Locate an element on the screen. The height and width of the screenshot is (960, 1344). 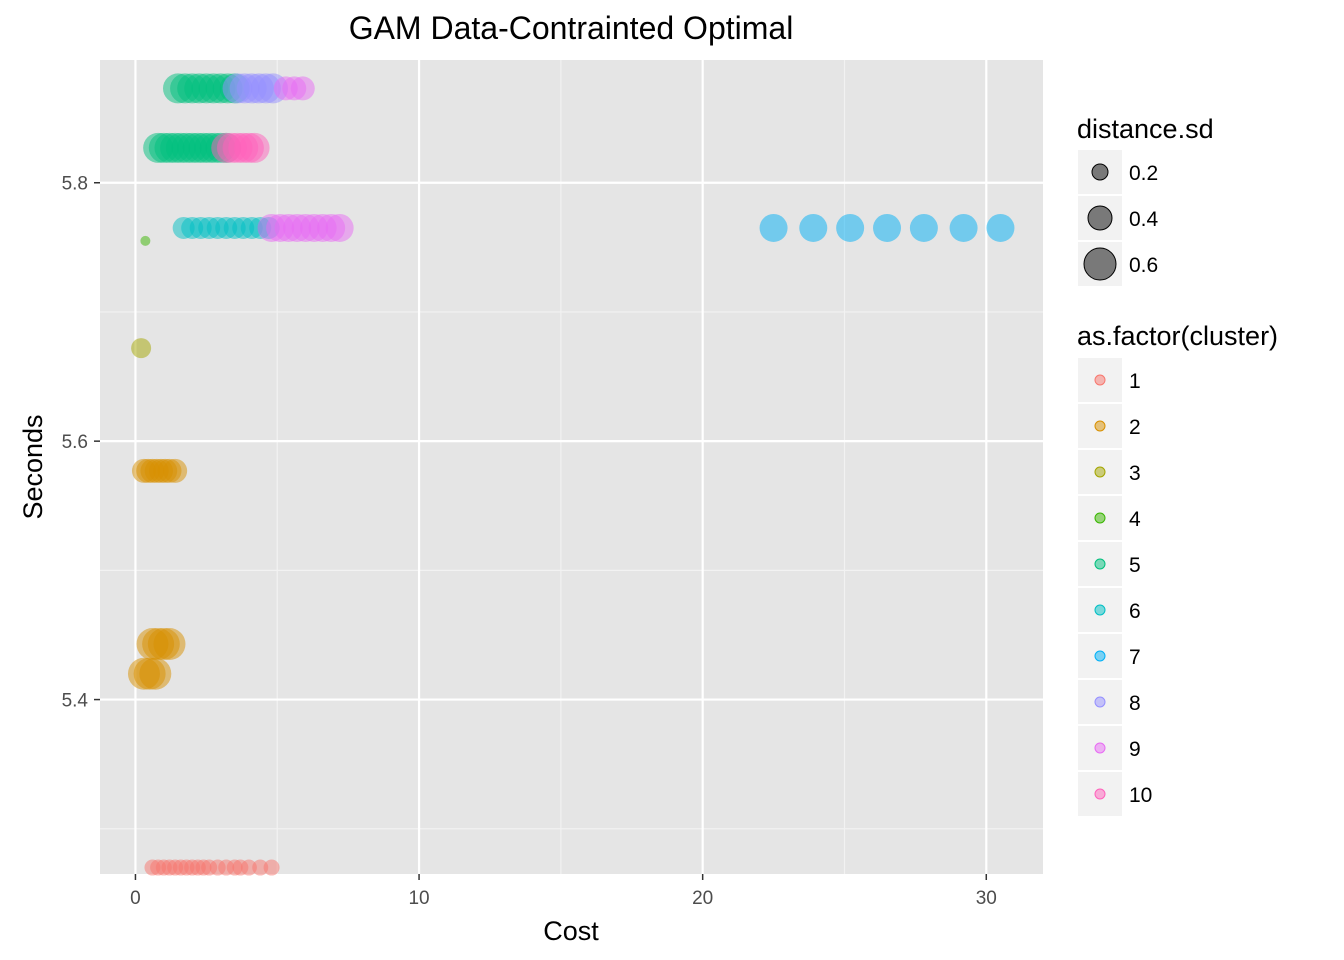
size-legend-label: 0.4 is located at coordinates (1144, 219).